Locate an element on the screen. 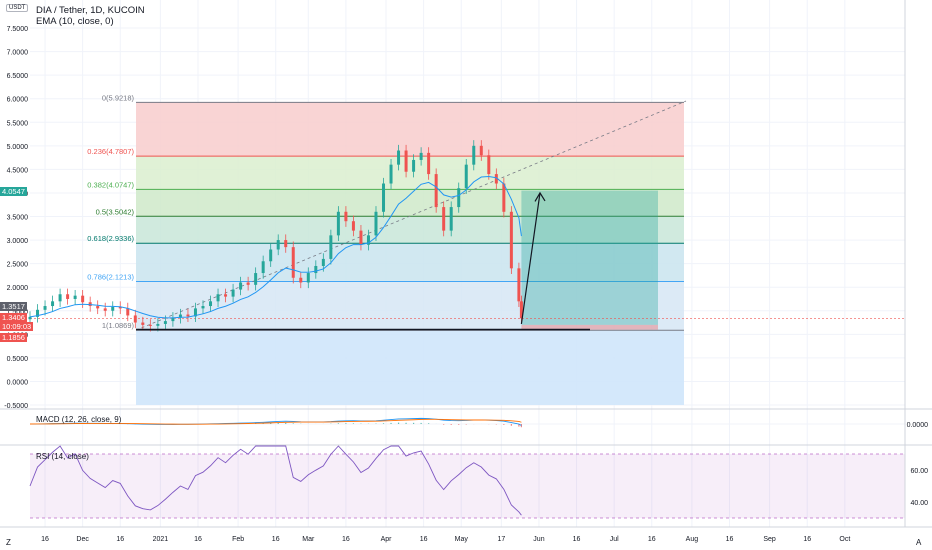 This screenshot has height=550, width=932. current-price-badge: 1.3517 is located at coordinates (13, 306).